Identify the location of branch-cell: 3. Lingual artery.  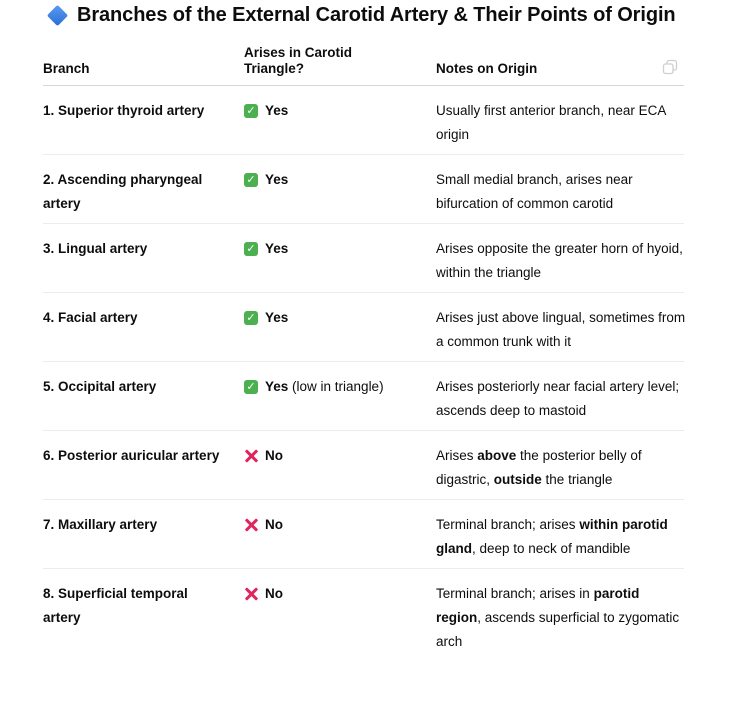
(95, 248).